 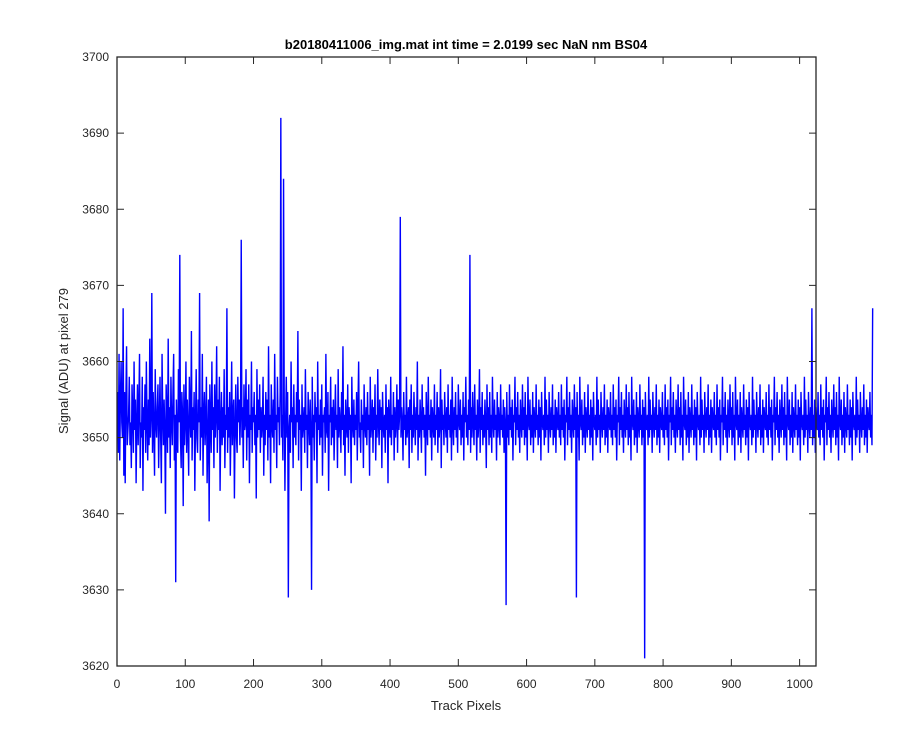 I want to click on y-tick-label: 3650, so click(x=95, y=438).